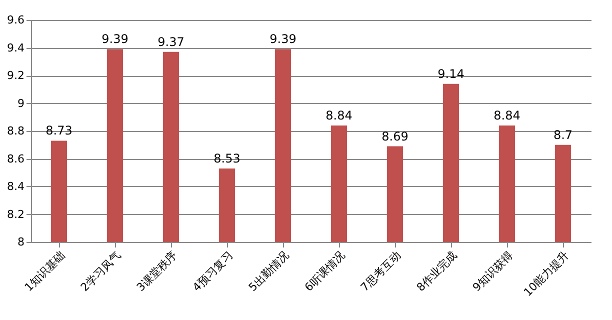 The image size is (612, 320). I want to click on y-tick-label: 9, so click(21, 103).